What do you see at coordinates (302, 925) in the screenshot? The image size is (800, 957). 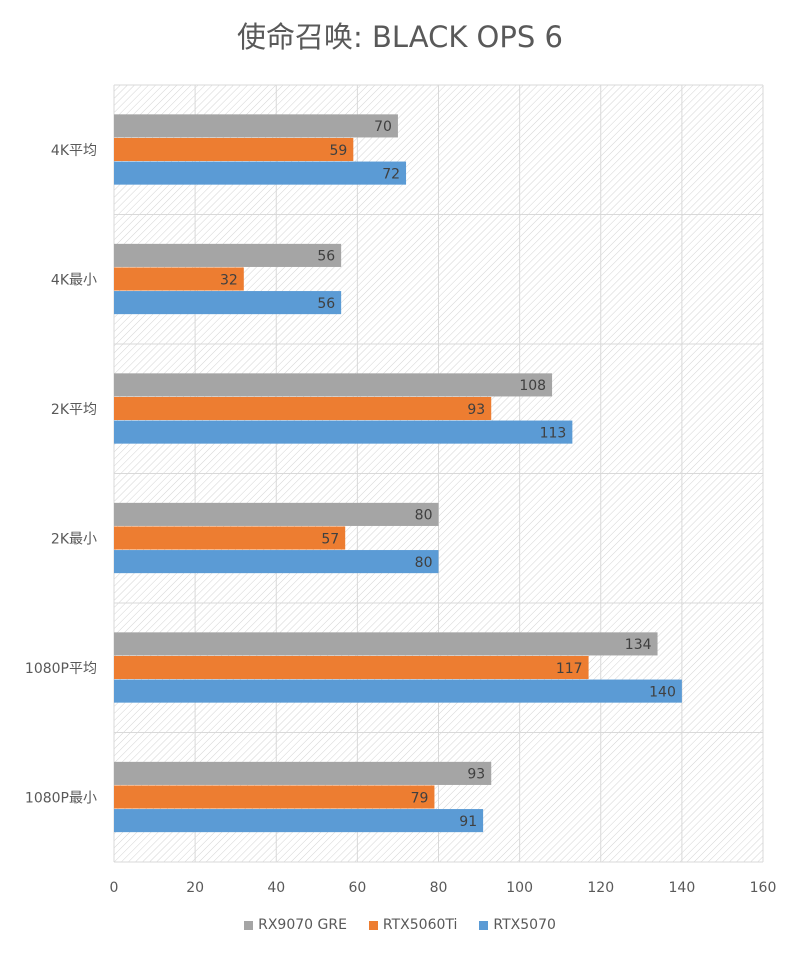 I see `legend-label: RX9070 GRE` at bounding box center [302, 925].